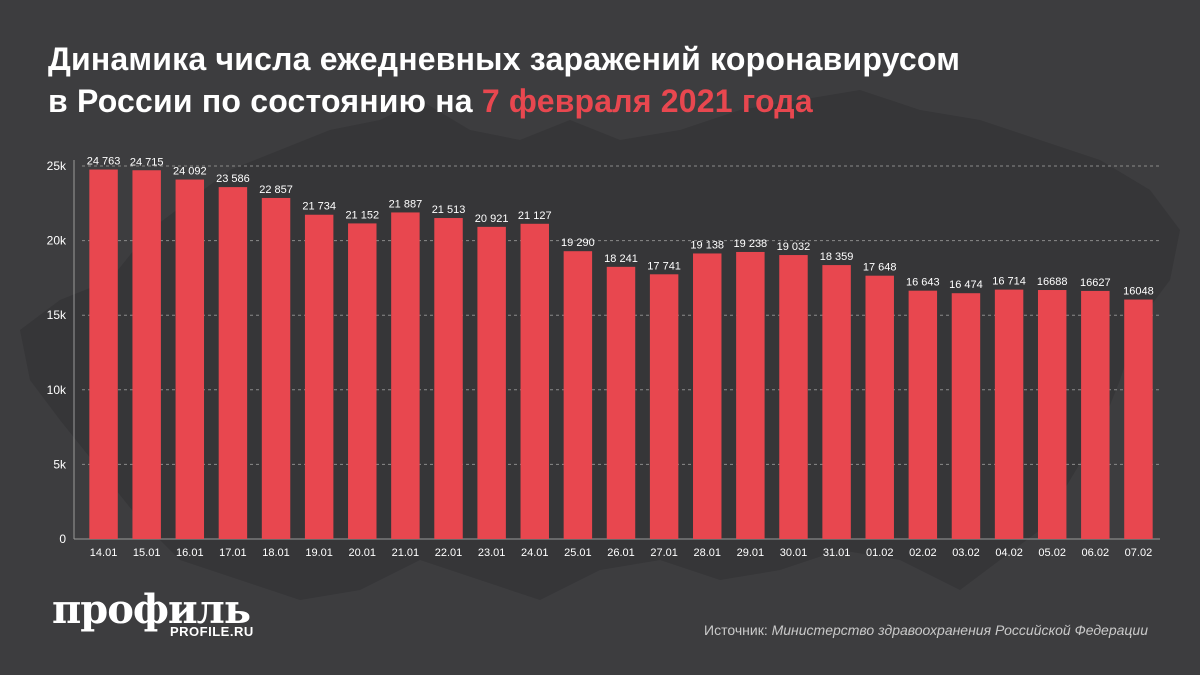  Describe the element at coordinates (837, 257) in the screenshot. I see `bar-value-label: 18 359` at that location.